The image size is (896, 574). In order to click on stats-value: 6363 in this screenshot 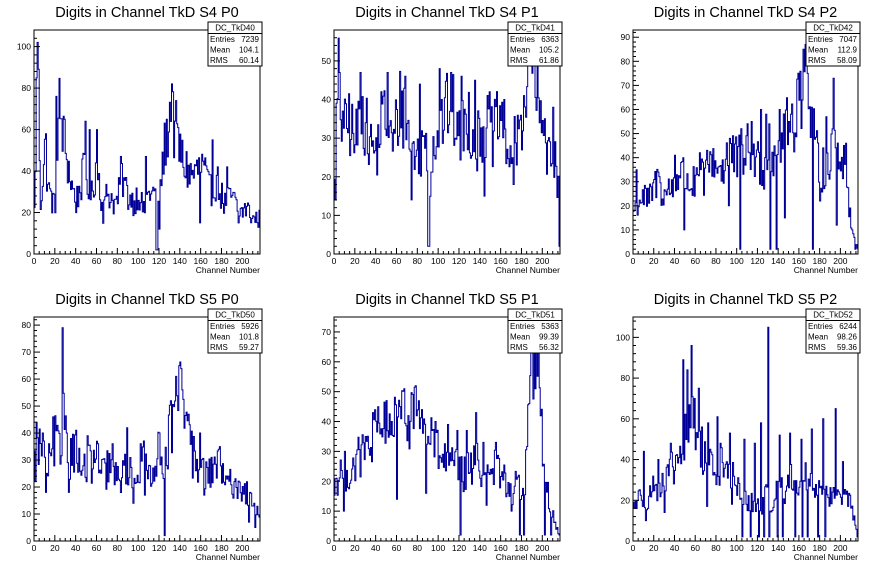, I will do `click(550, 39)`.